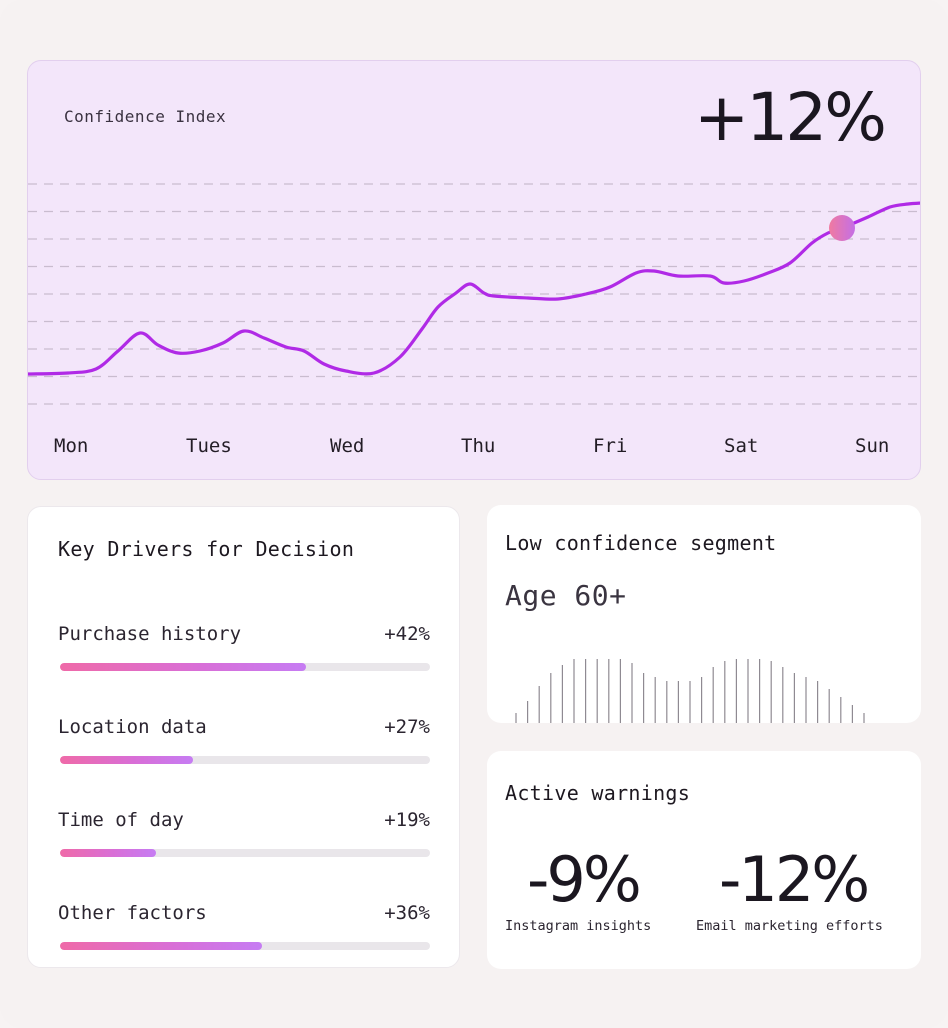 Image resolution: width=948 pixels, height=1028 pixels. What do you see at coordinates (478, 446) in the screenshot?
I see `day-label-thu: Thu` at bounding box center [478, 446].